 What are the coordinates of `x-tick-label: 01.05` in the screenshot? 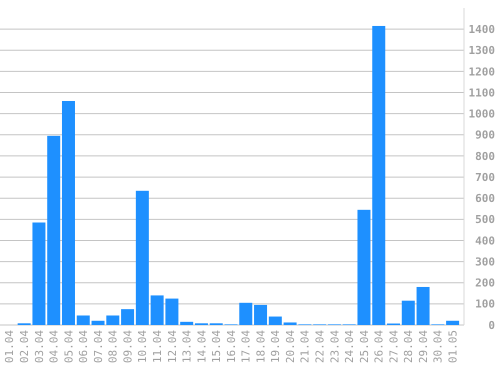 It's located at (453, 347).